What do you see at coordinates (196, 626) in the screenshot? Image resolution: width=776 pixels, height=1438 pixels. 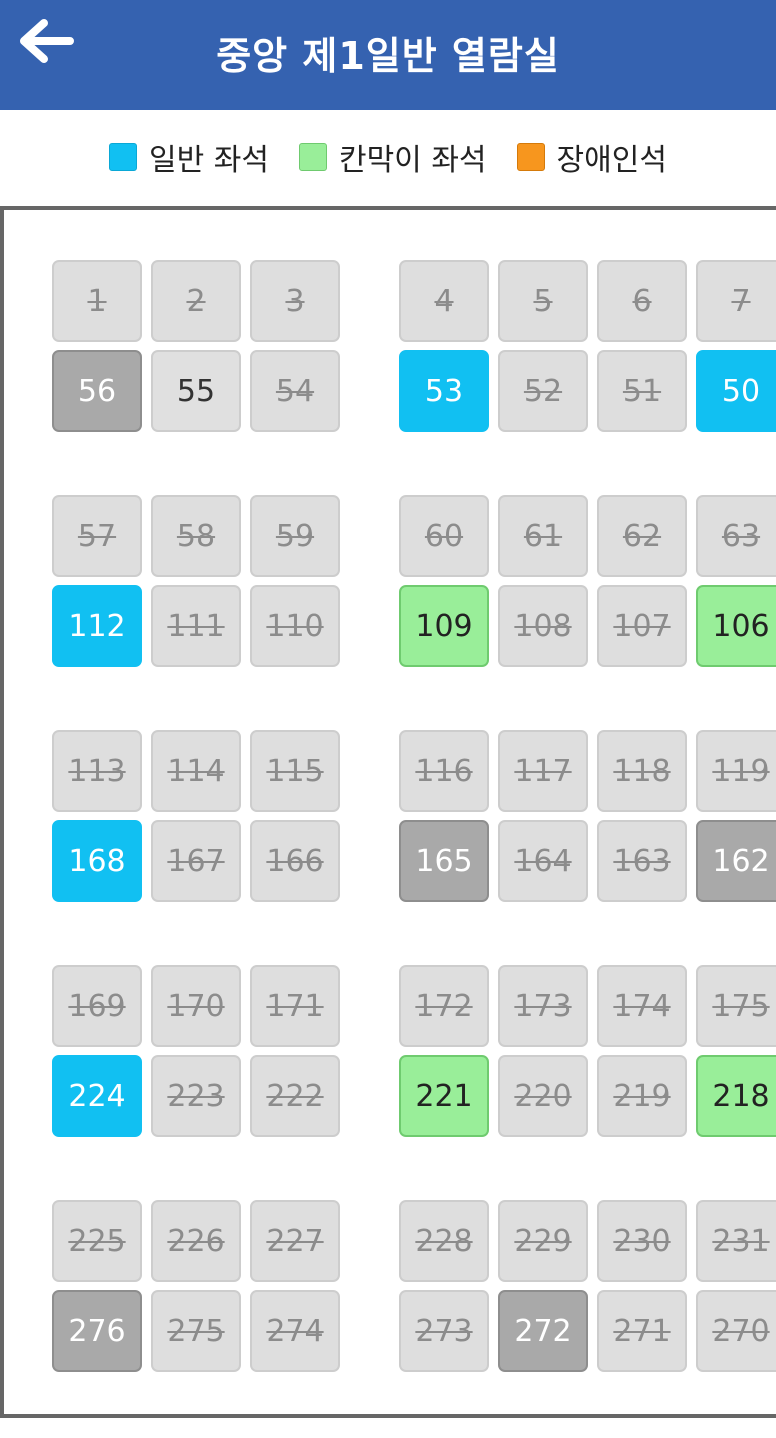 I see `seat-111: 111` at bounding box center [196, 626].